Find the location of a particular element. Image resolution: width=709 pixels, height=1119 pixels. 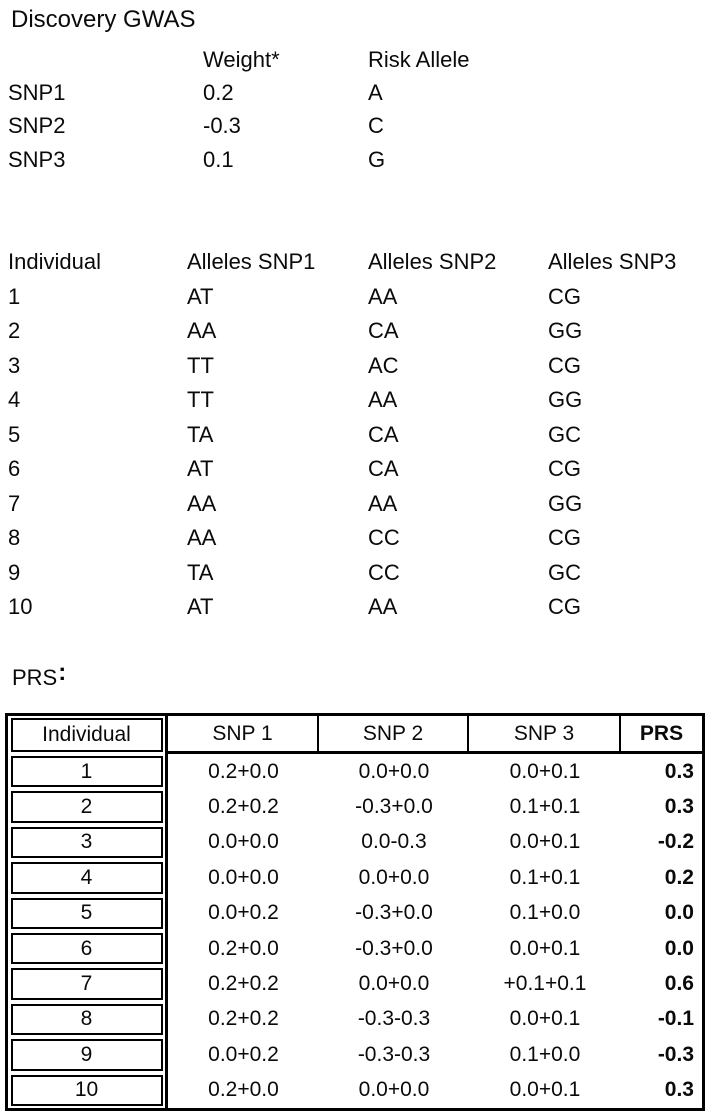

individual-id: 2 is located at coordinates (14, 331).